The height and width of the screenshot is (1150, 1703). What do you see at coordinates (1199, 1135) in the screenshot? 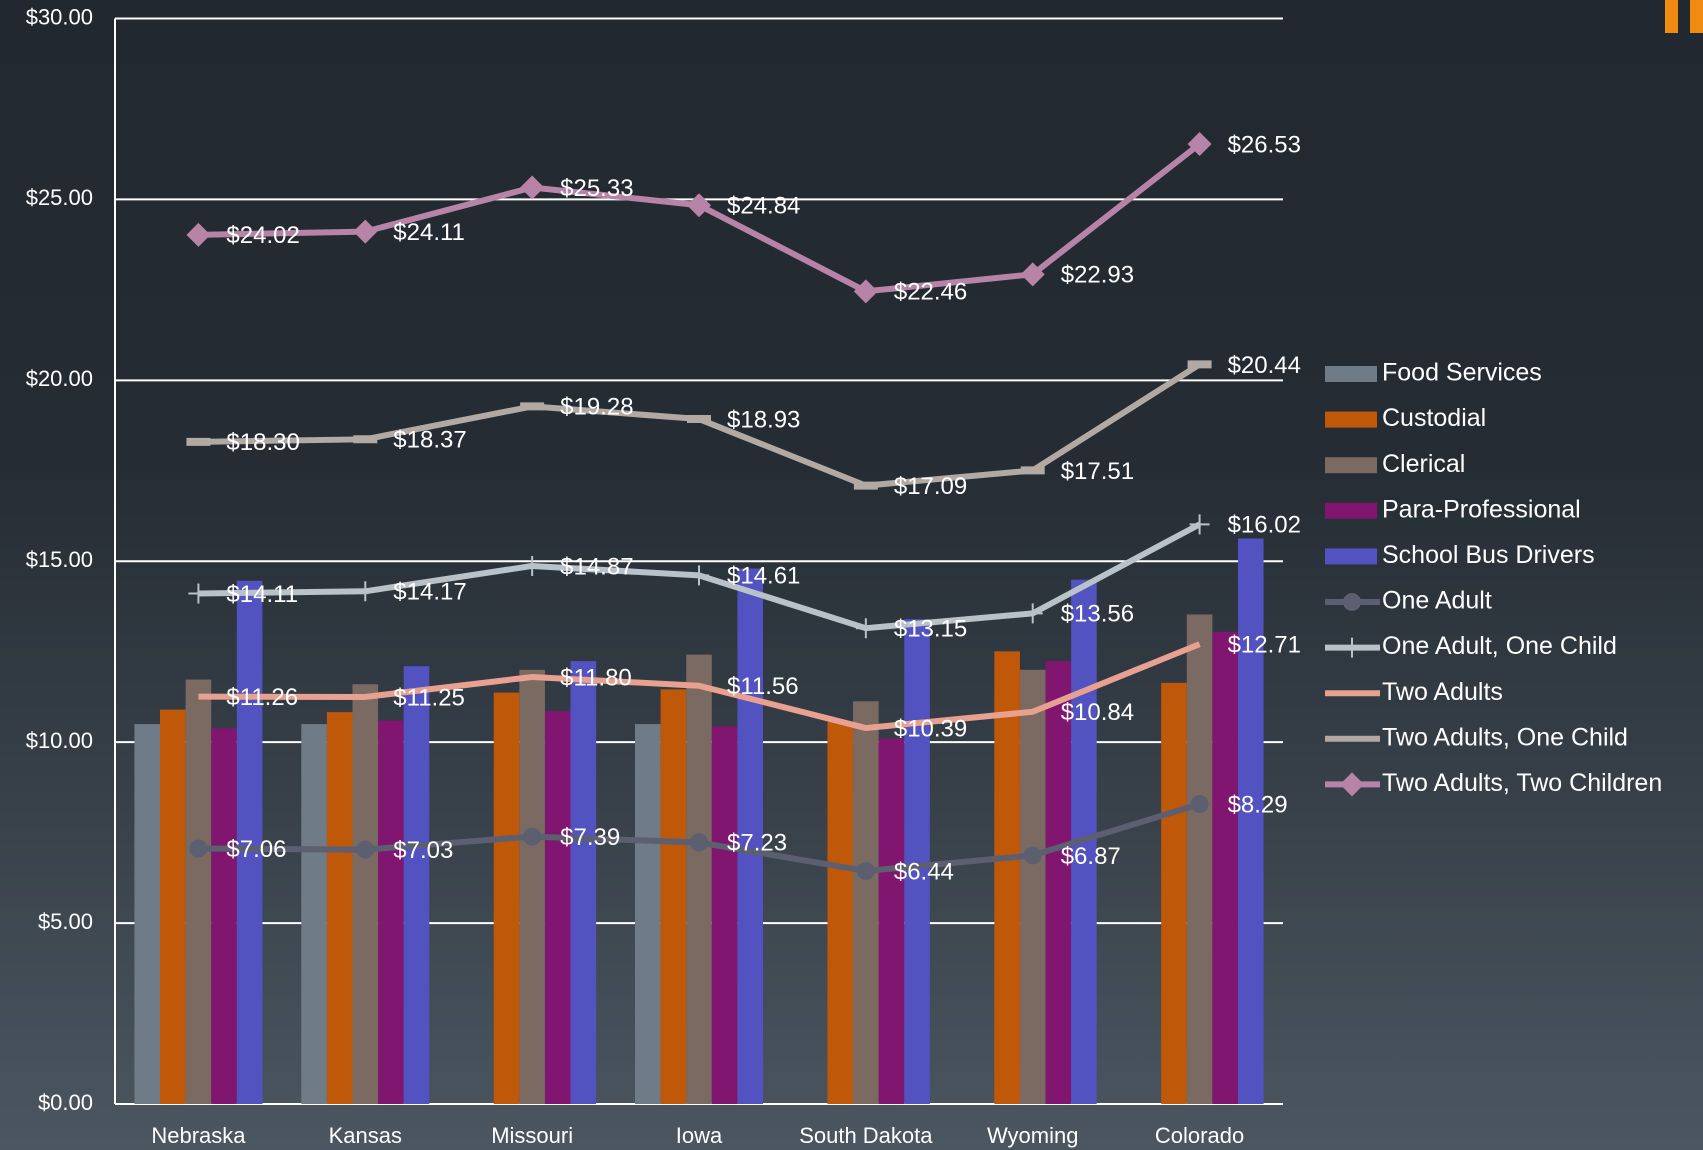
I see `x-tick-label: Colorado` at bounding box center [1199, 1135].